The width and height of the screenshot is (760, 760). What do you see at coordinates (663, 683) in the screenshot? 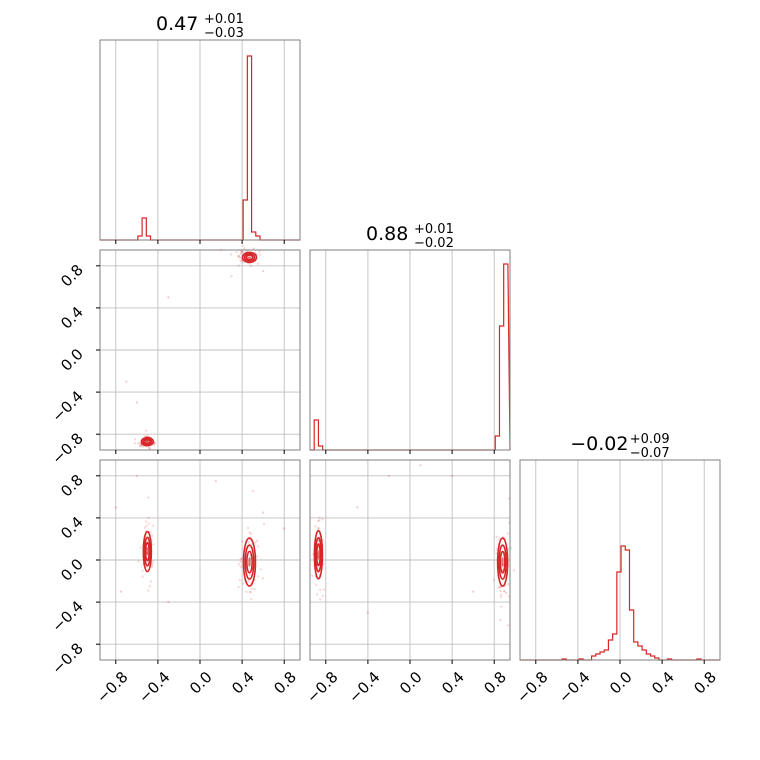
I see `x-tick-label-3: 0.4` at bounding box center [663, 683].